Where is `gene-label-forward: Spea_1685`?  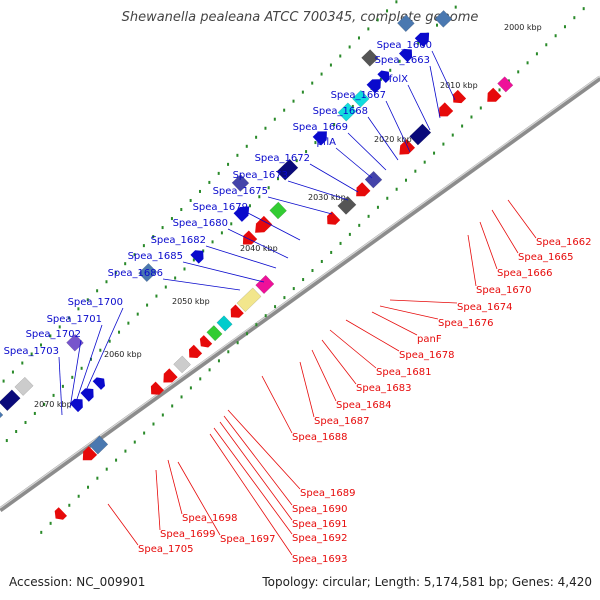 gene-label-forward: Spea_1685 is located at coordinates (155, 256).